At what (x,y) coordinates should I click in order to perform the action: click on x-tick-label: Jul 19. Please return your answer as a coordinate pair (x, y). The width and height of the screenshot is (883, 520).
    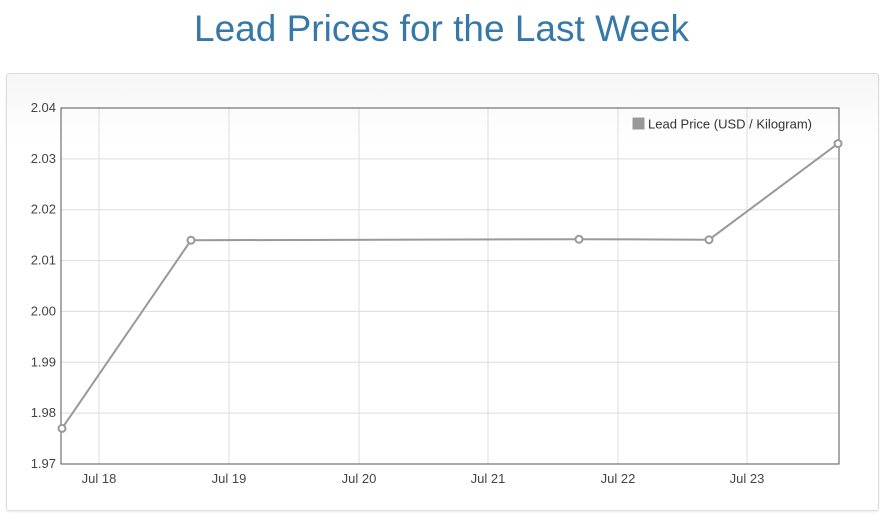
    Looking at the image, I should click on (229, 478).